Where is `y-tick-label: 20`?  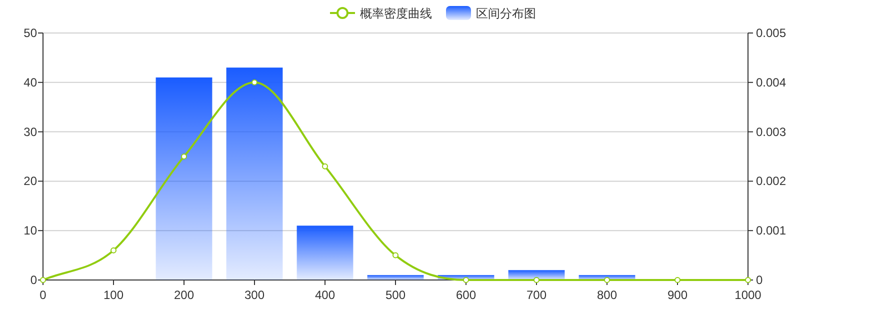
y-tick-label: 20 is located at coordinates (31, 181).